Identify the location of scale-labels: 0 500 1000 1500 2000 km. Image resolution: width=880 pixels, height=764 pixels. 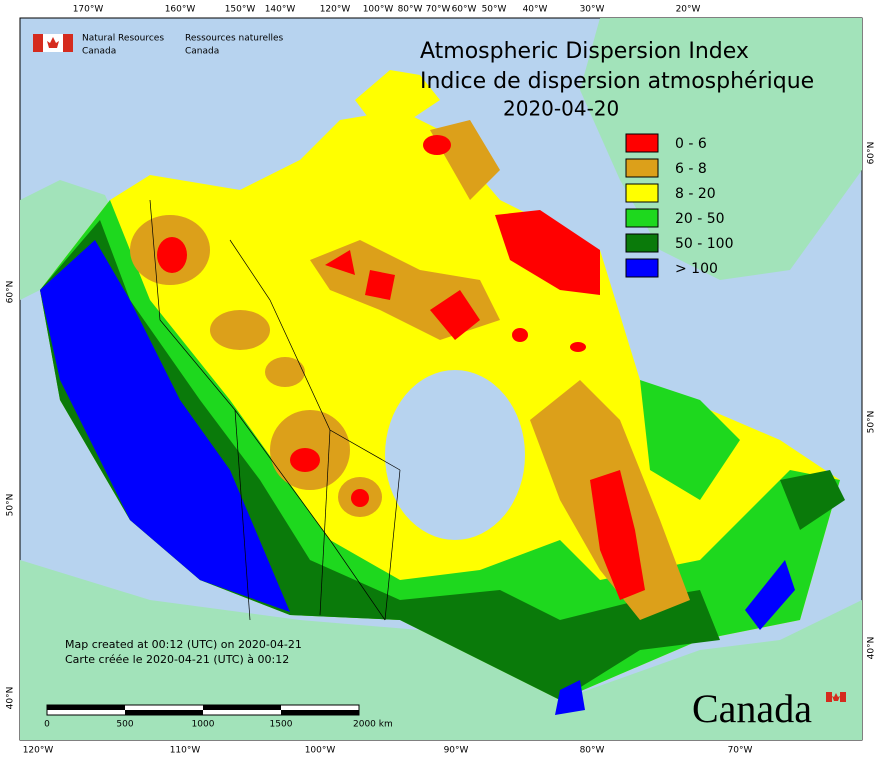
(218, 725).